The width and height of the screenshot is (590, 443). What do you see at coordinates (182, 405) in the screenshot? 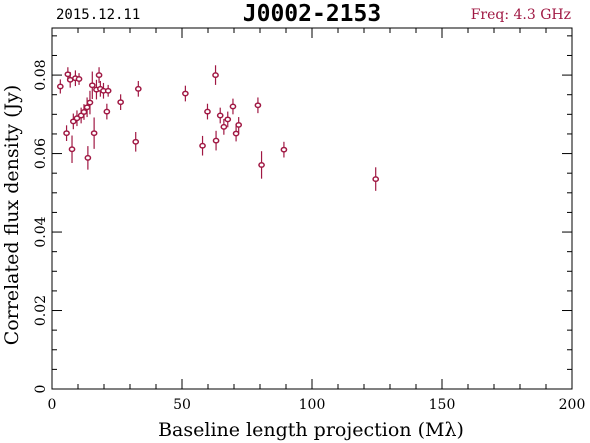
I see `x-tick-label: 50` at bounding box center [182, 405].